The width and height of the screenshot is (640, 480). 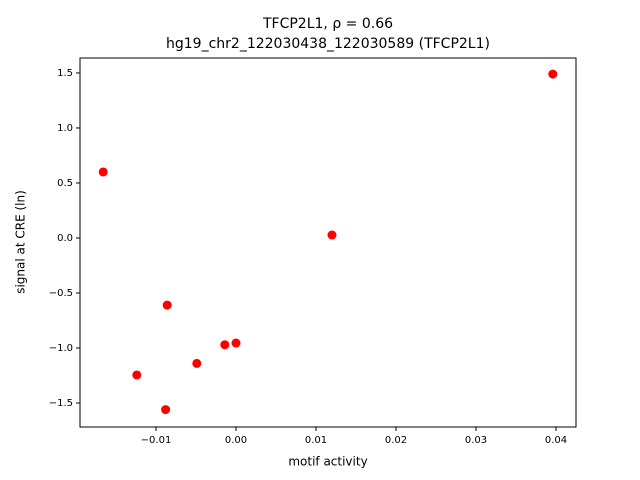 What do you see at coordinates (21, 242) in the screenshot?
I see `y-axis-label: signal at CRE (ln)` at bounding box center [21, 242].